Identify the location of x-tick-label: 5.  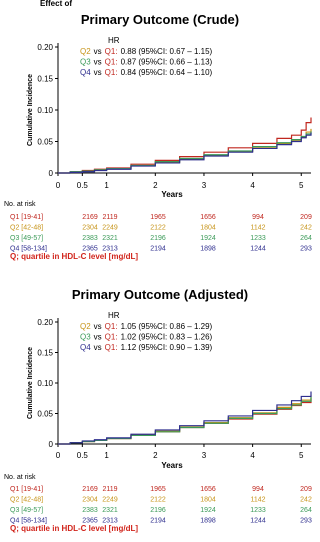
(301, 455).